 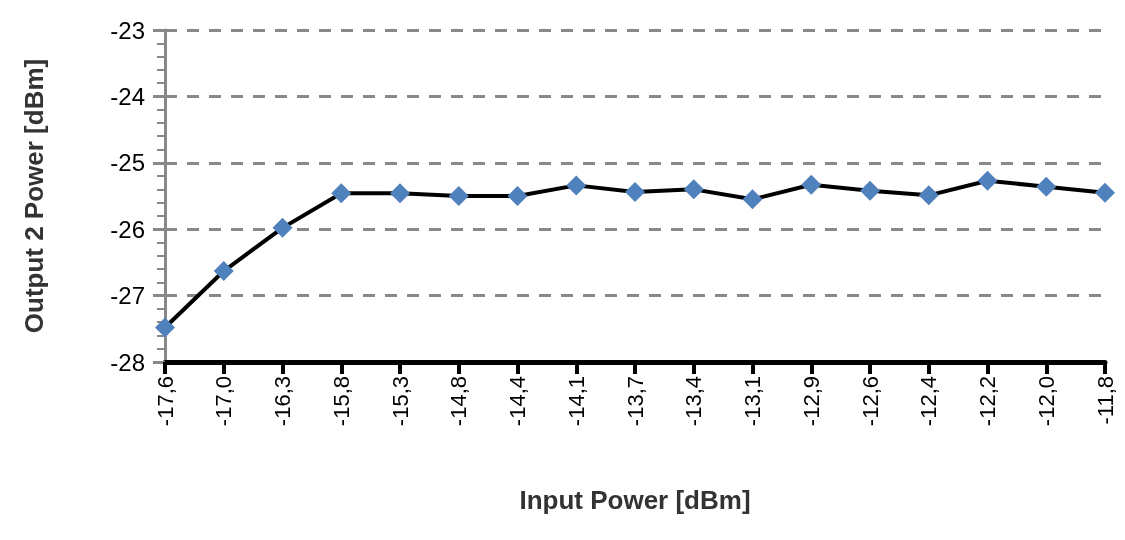 I want to click on x-axis-title: Input Power [dBm], so click(x=635, y=500).